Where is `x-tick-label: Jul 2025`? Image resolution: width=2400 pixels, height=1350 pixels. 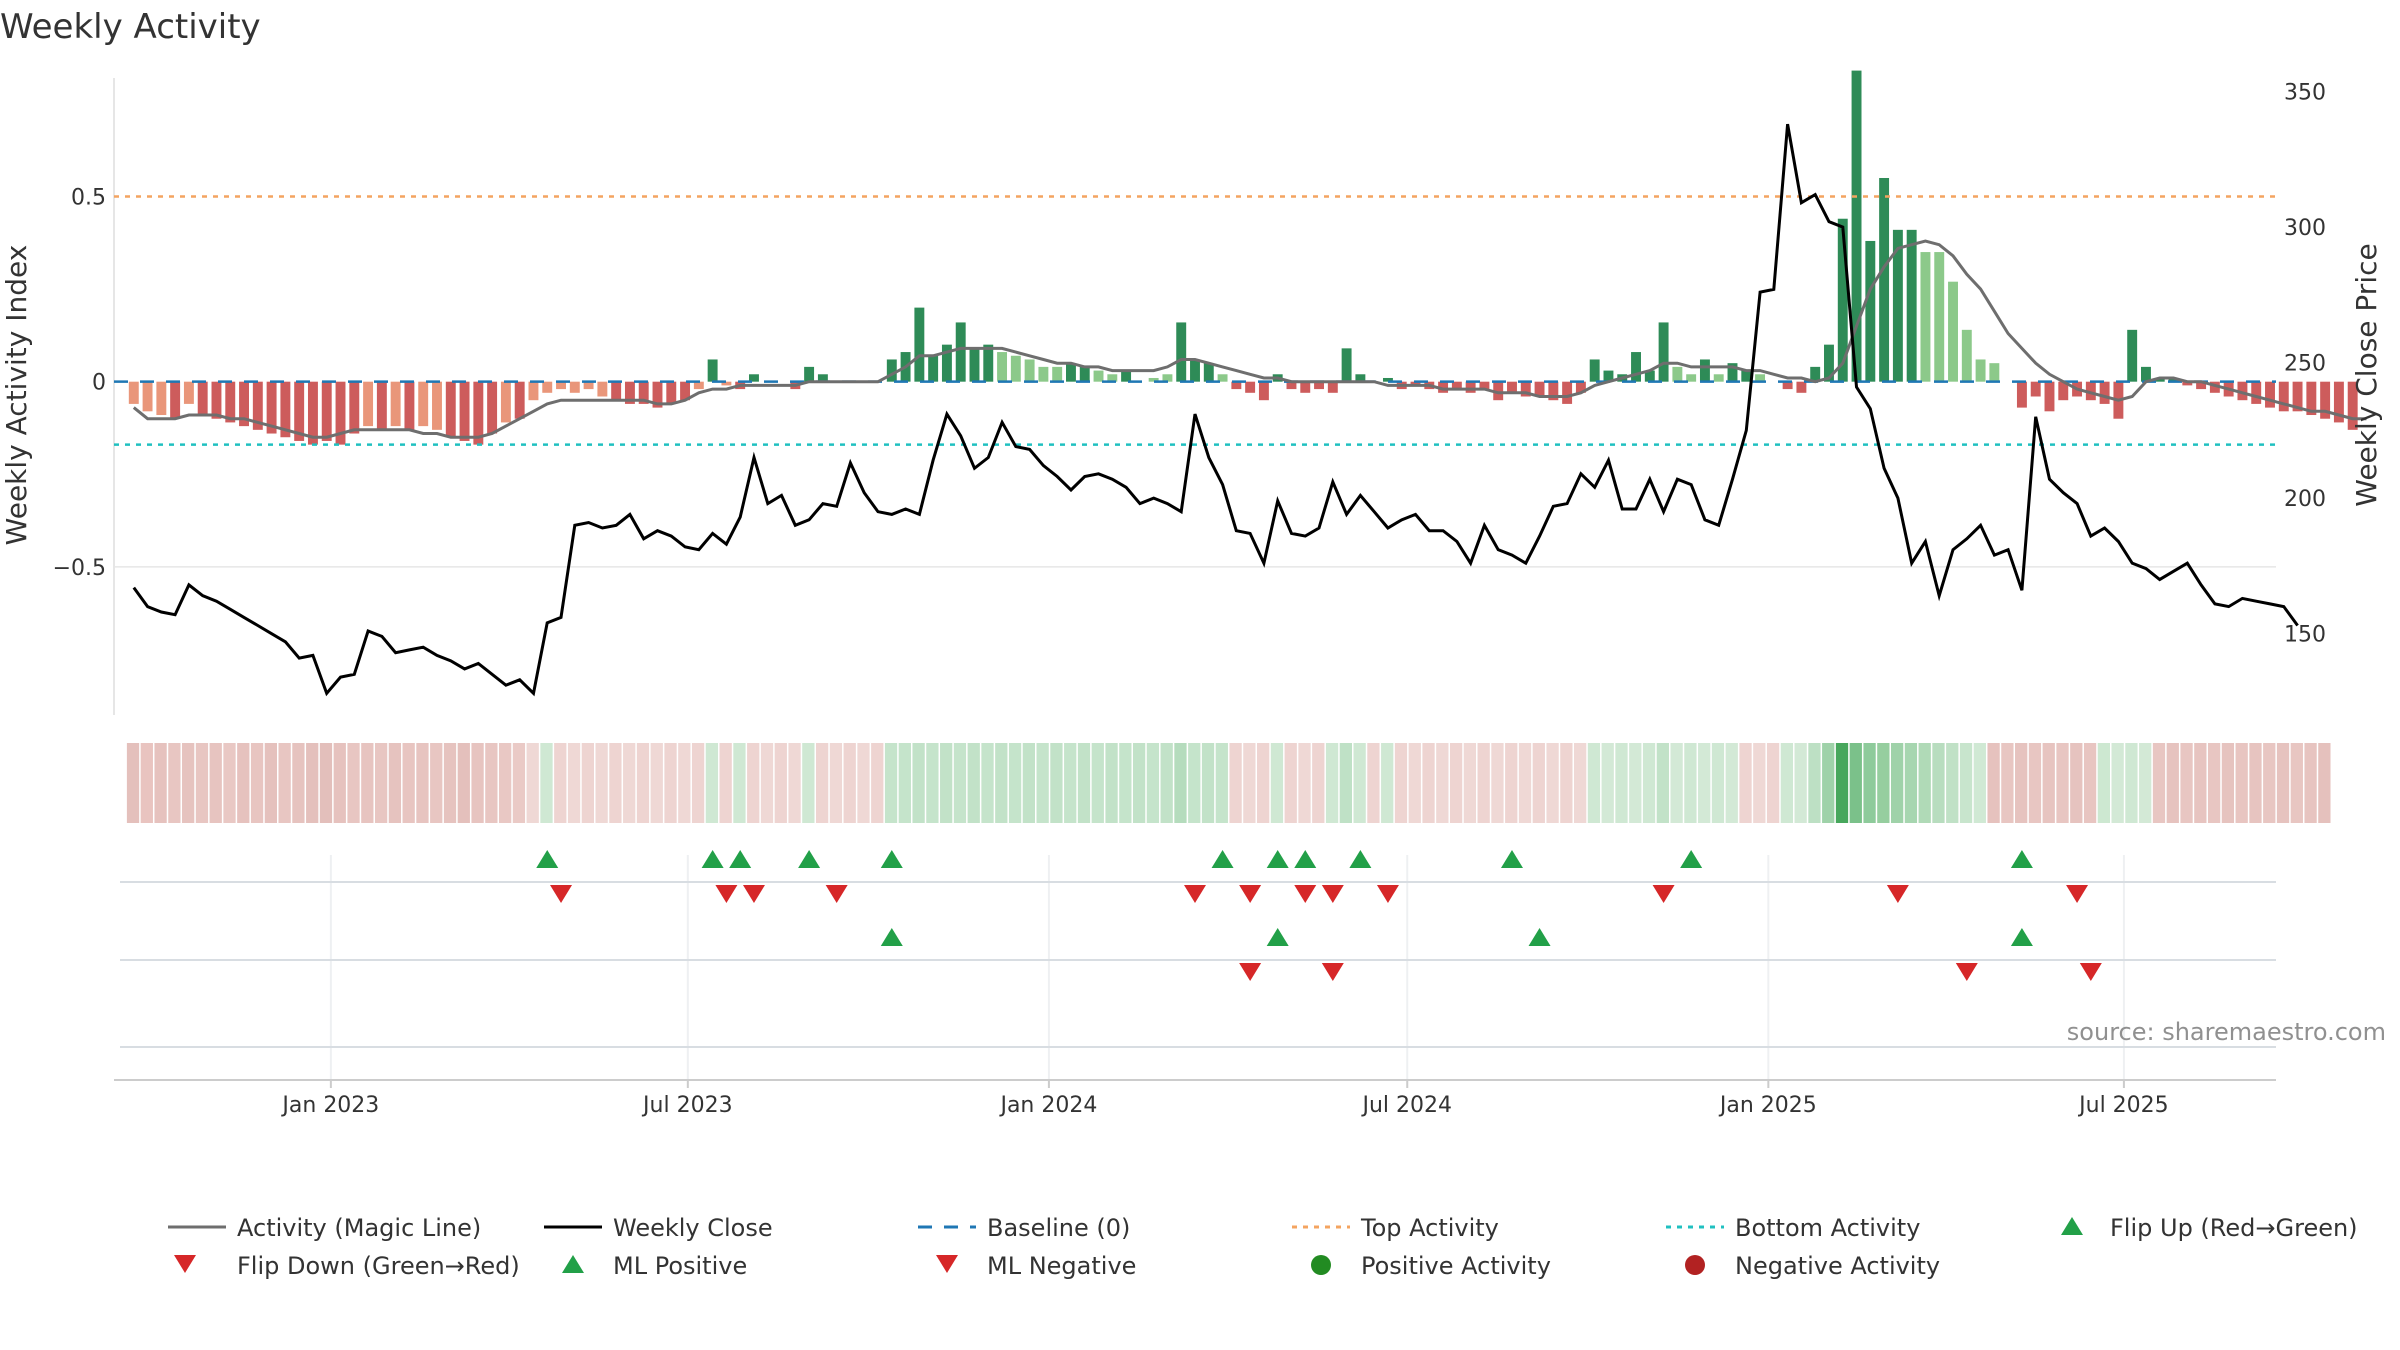 x-tick-label: Jul 2025 is located at coordinates (2123, 1105).